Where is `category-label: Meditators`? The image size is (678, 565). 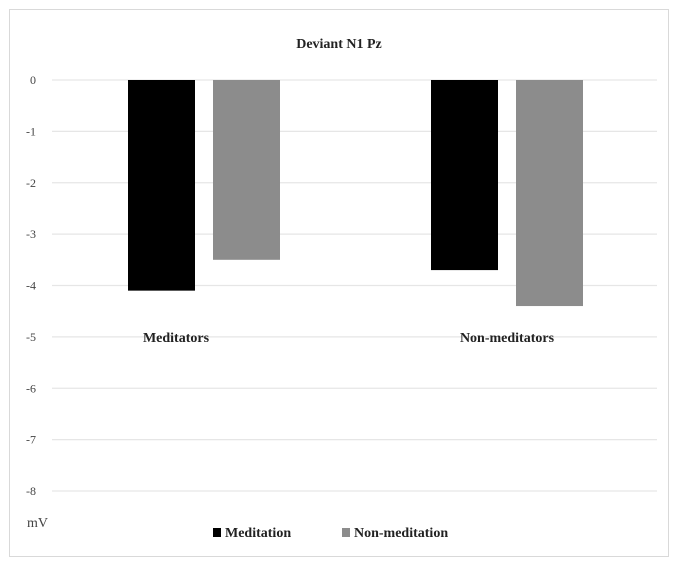
category-label: Meditators is located at coordinates (176, 338).